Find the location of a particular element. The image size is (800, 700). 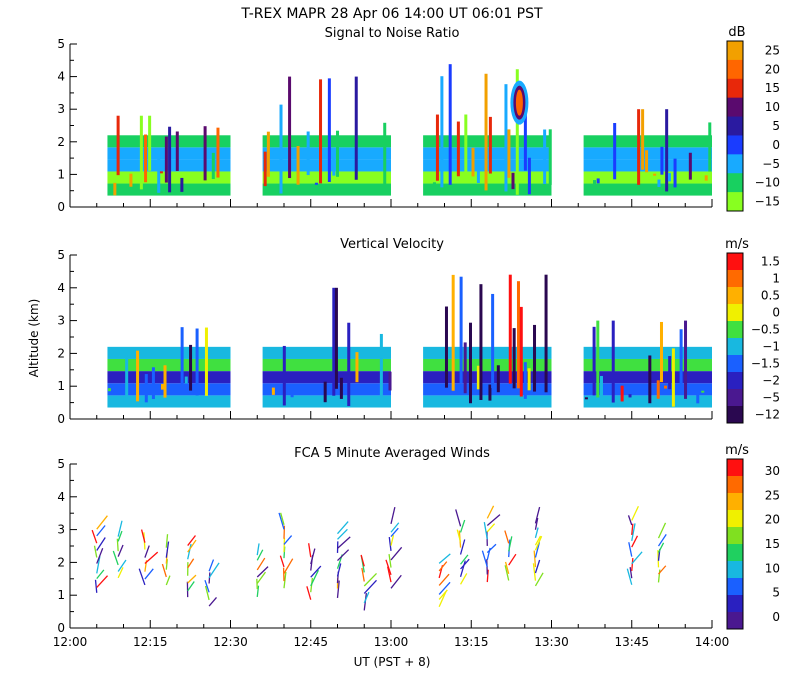

data-plume is located at coordinates (519, 102).